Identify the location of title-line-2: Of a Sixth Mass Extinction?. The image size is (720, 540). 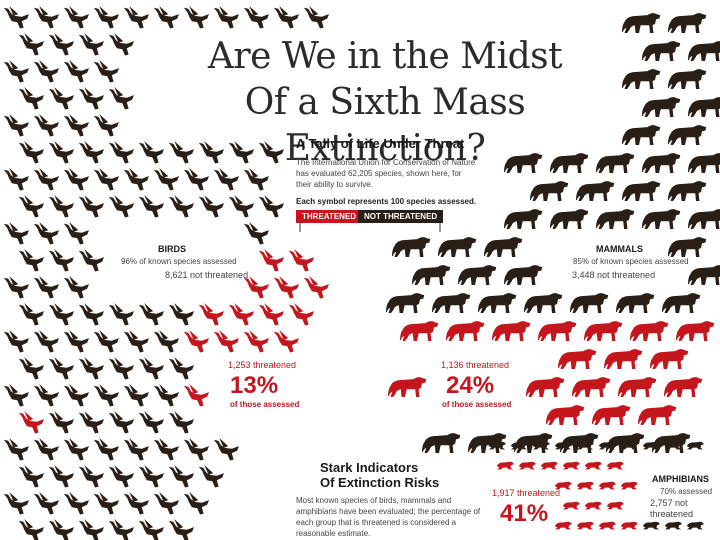
(385, 125).